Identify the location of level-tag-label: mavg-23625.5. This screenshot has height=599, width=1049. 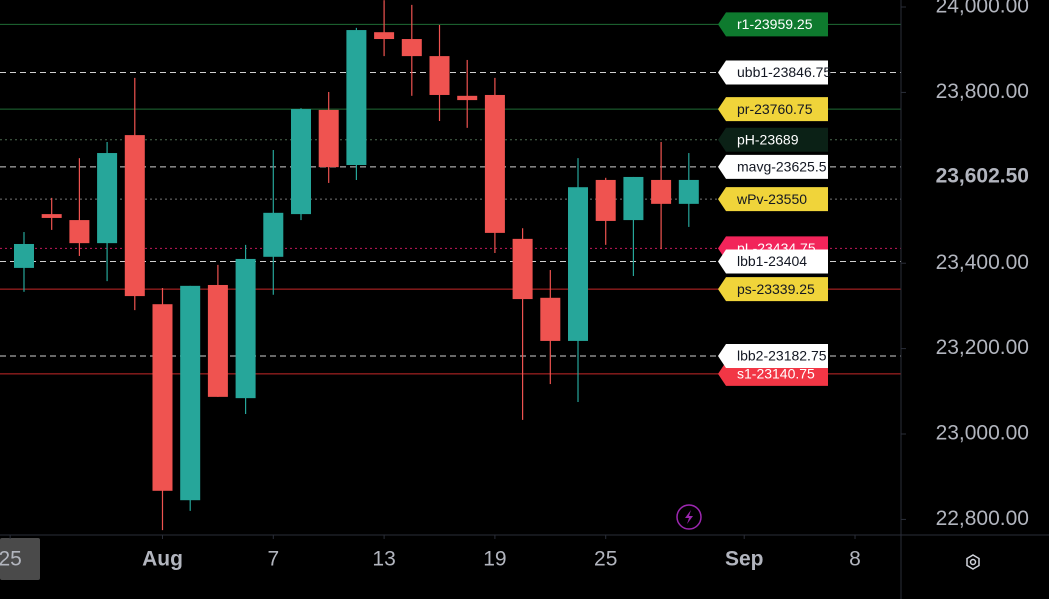
(782, 167).